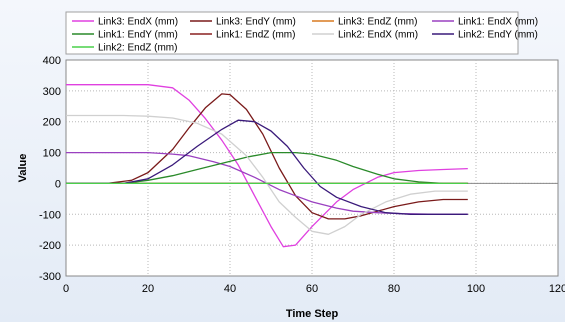 The image size is (565, 322). I want to click on legend-label-2: Link3: EndZ (mm), so click(377, 22).